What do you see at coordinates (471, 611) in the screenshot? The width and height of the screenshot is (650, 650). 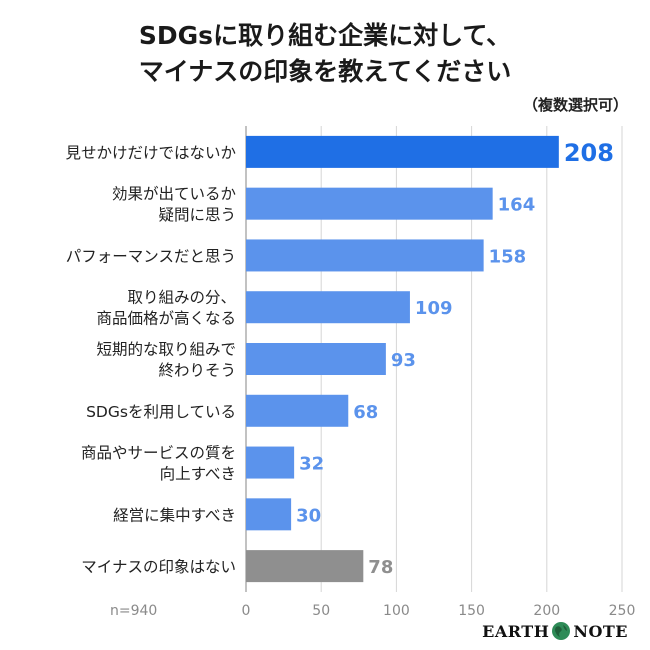 I see `x-tick-label: 150` at bounding box center [471, 611].